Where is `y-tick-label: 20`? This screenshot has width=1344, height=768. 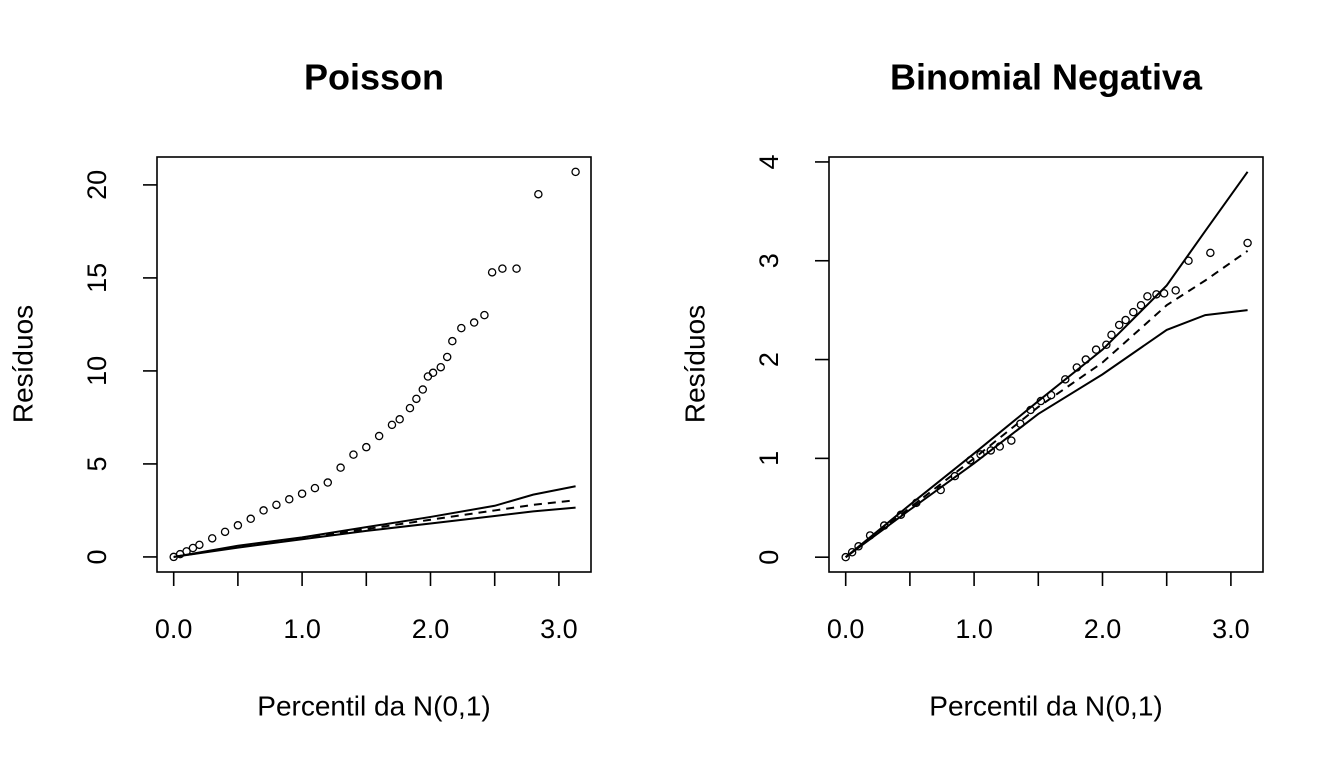
y-tick-label: 20 is located at coordinates (97, 185).